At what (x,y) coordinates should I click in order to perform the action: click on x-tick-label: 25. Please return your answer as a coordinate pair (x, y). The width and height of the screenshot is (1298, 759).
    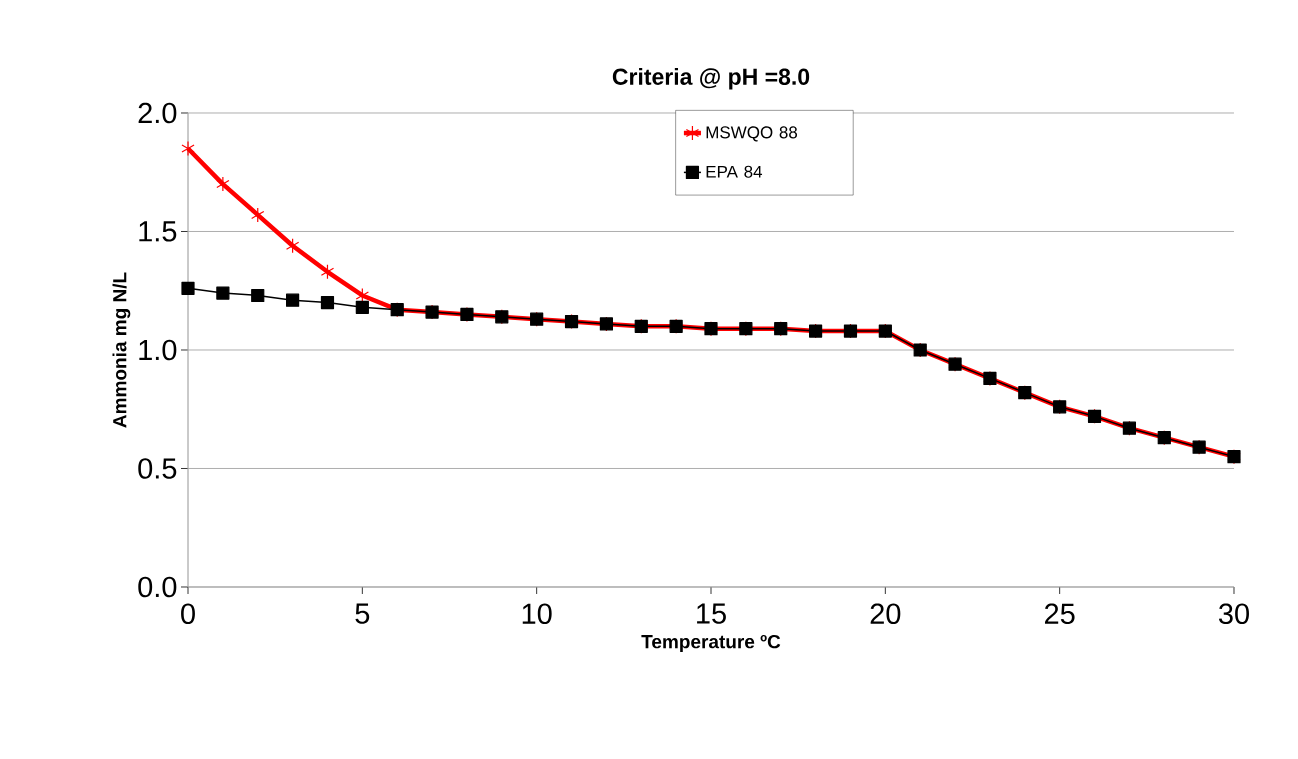
    Looking at the image, I should click on (1060, 614).